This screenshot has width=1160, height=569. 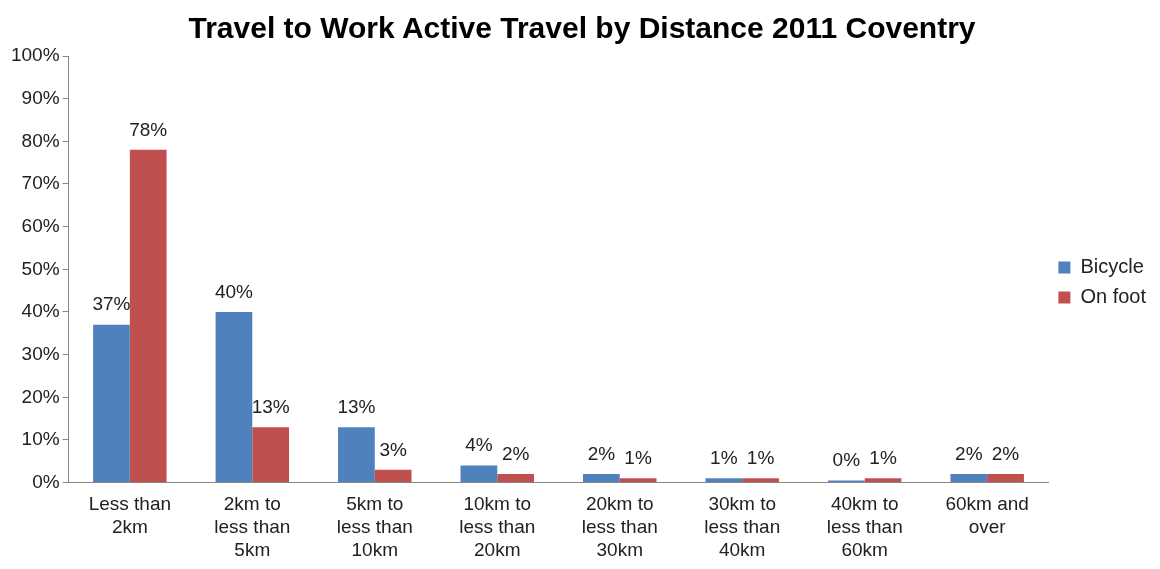 I want to click on data-label: 0%, so click(x=846, y=460).